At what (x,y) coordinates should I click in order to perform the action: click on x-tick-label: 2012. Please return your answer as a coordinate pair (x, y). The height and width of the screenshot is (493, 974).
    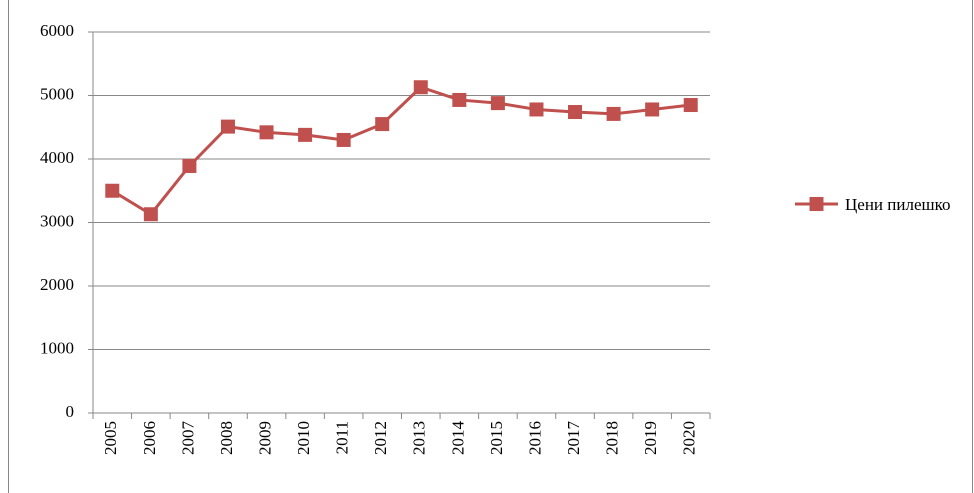
    Looking at the image, I should click on (380, 438).